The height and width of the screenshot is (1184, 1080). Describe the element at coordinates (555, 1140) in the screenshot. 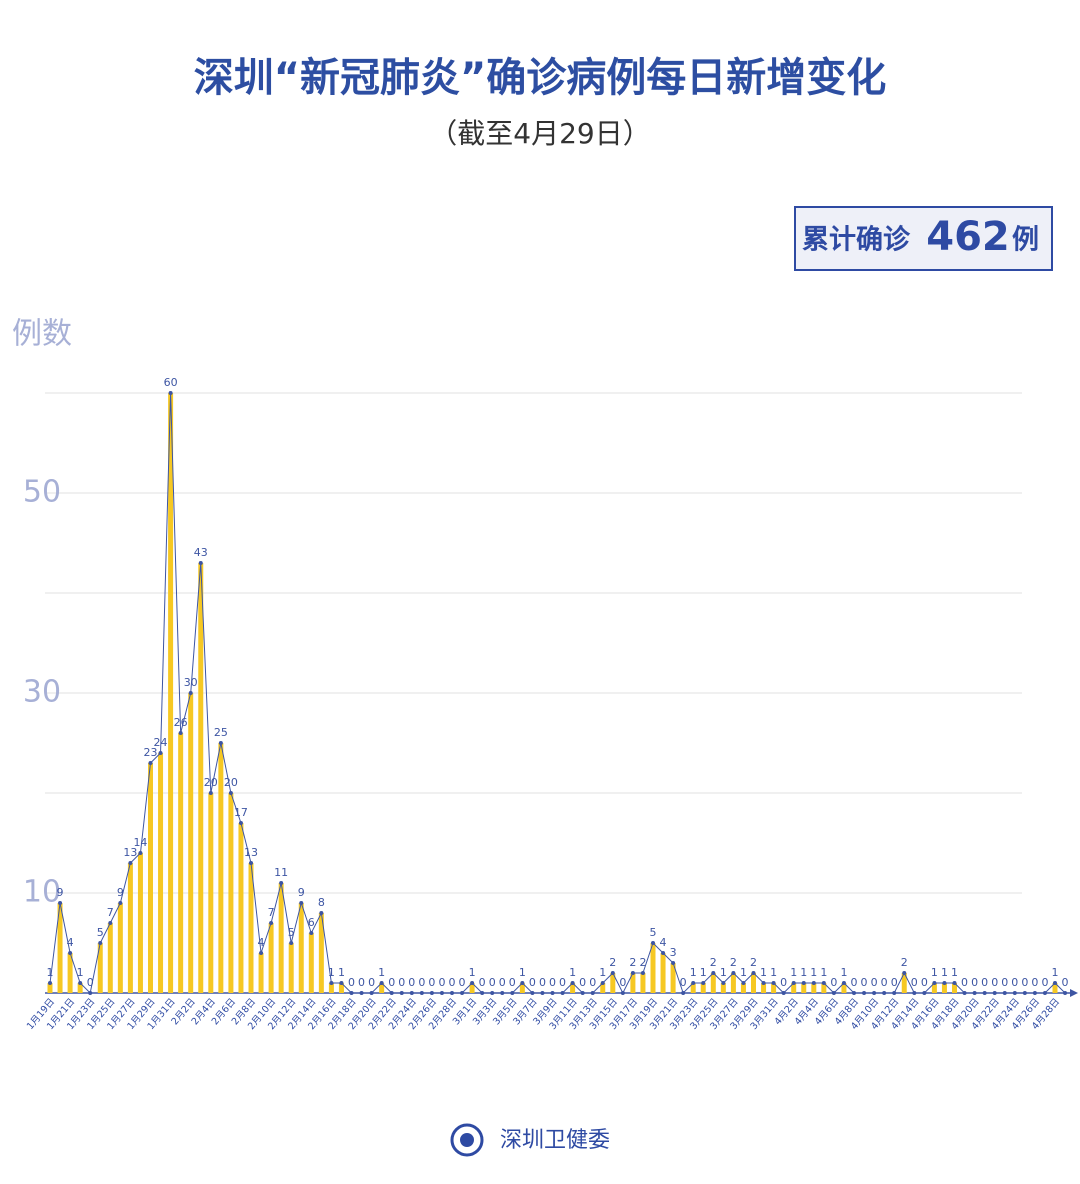

I see `source: 深圳卫健委` at that location.